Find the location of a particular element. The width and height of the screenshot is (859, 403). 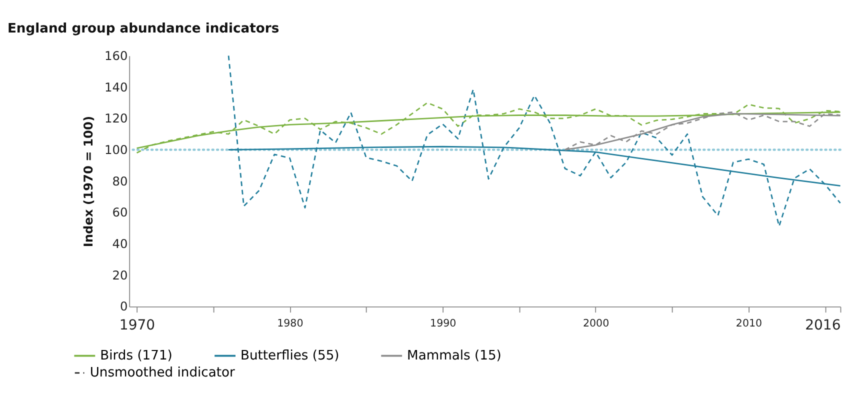

chart-title: England group abundance indicators is located at coordinates (143, 28).